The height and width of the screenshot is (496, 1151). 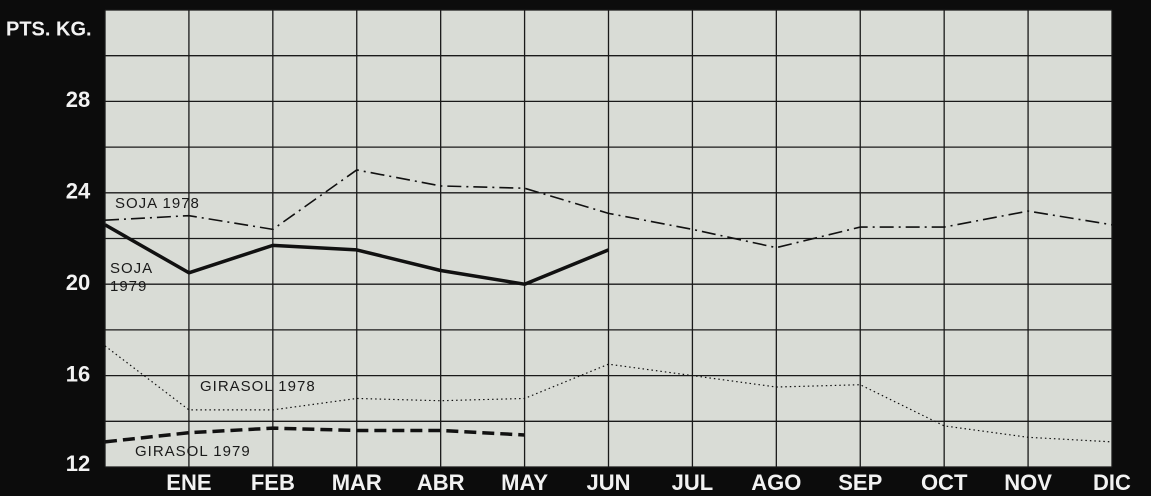 What do you see at coordinates (1112, 482) in the screenshot?
I see `x-tick-label: DIC` at bounding box center [1112, 482].